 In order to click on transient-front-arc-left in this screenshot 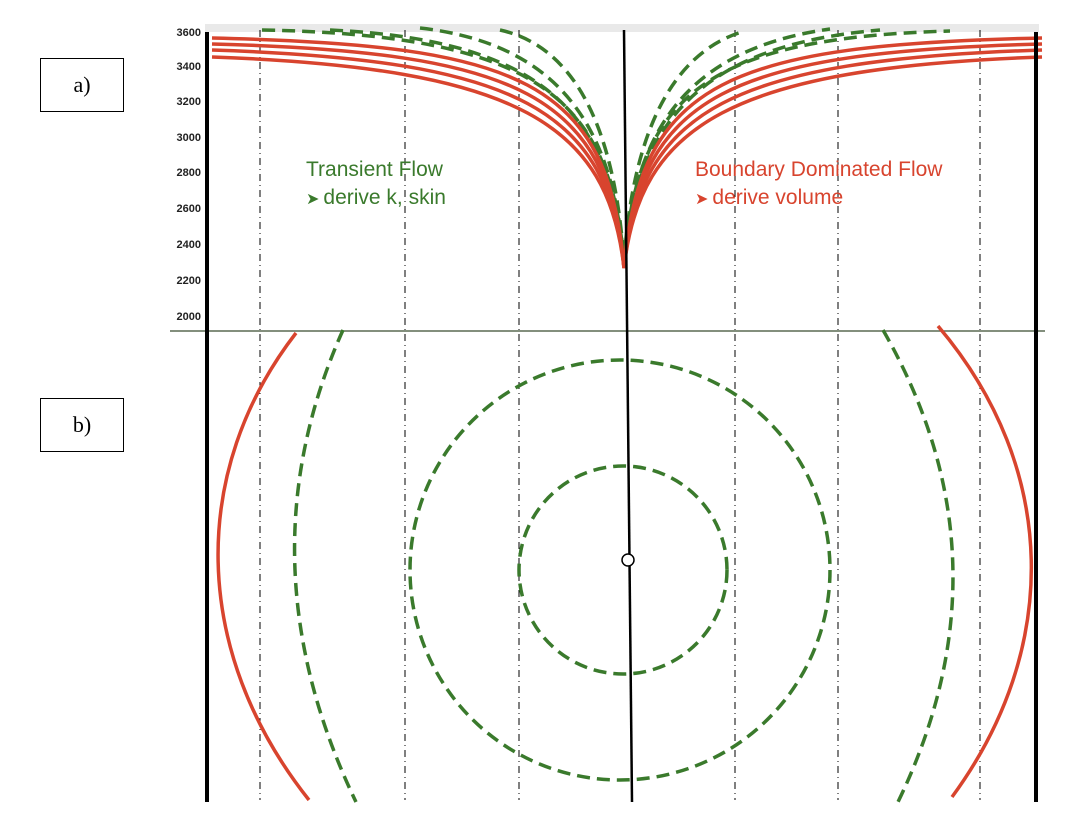, I will do `click(325, 566)`.